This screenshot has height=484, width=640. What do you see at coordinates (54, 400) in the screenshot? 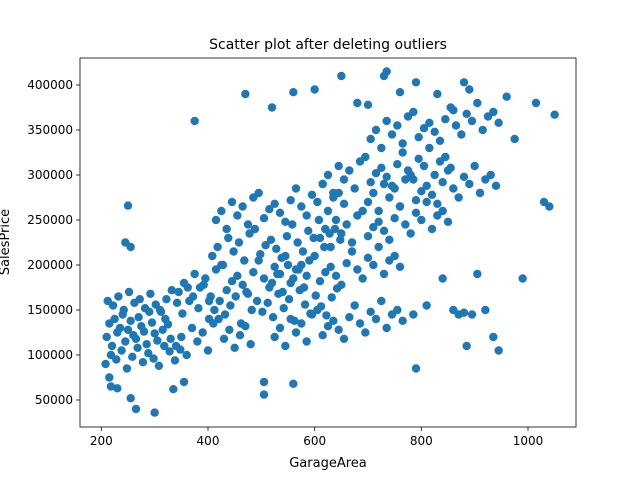
I see `y-tick-label: 50000` at bounding box center [54, 400].